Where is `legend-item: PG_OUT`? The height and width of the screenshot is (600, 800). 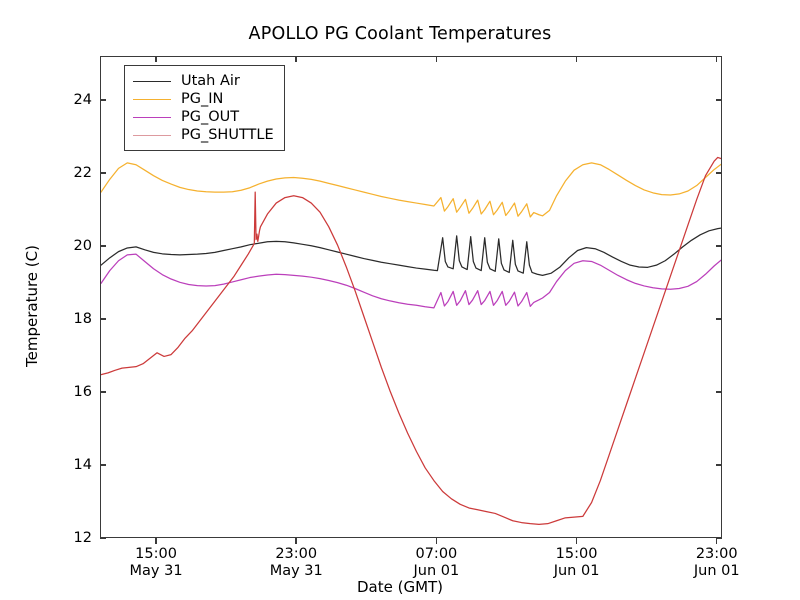
legend-item: PG_OUT is located at coordinates (203, 117).